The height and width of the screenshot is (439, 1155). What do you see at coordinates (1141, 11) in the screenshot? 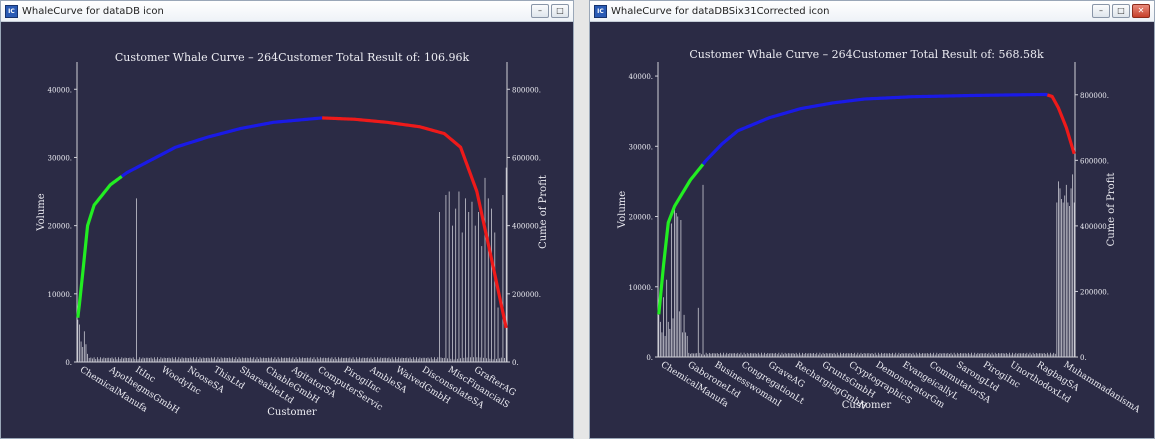
I see `close-button: ✕` at bounding box center [1141, 11].